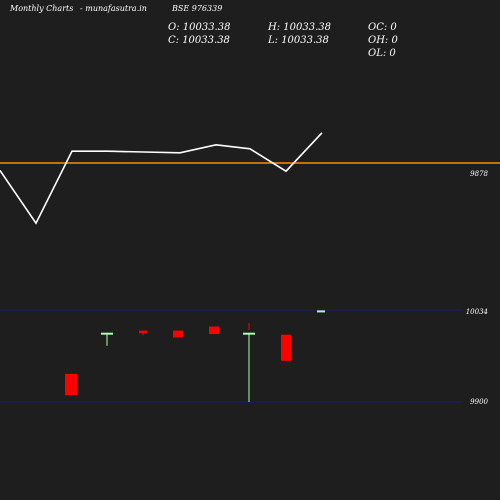 This screenshot has height=500, width=500. I want to click on site-name: - munafasutra.in, so click(113, 8).